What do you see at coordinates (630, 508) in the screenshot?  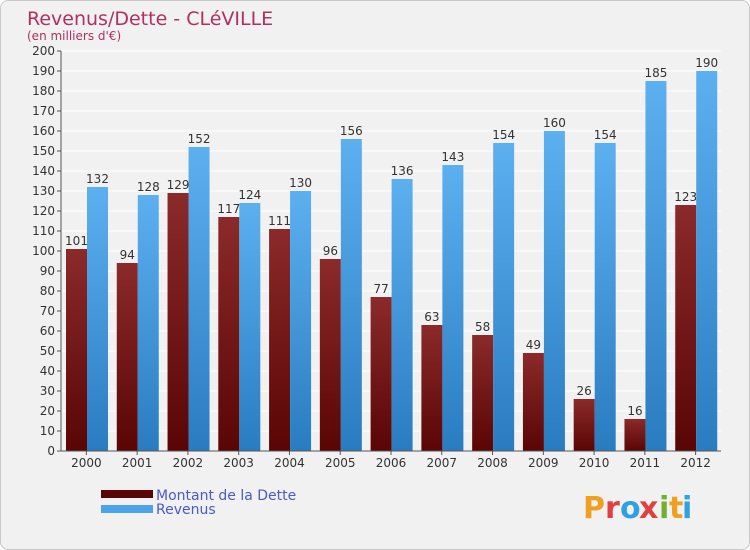 I see `logo-letter: o` at bounding box center [630, 508].